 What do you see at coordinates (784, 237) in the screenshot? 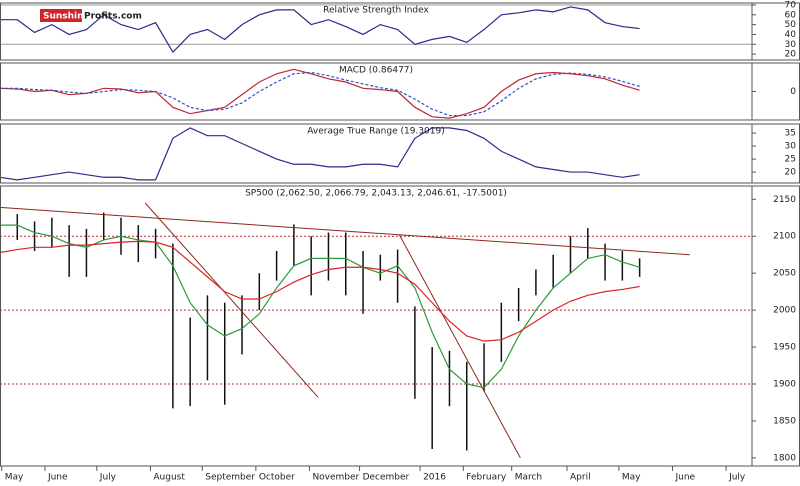
I see `y-tick-label: 2100` at bounding box center [784, 237].